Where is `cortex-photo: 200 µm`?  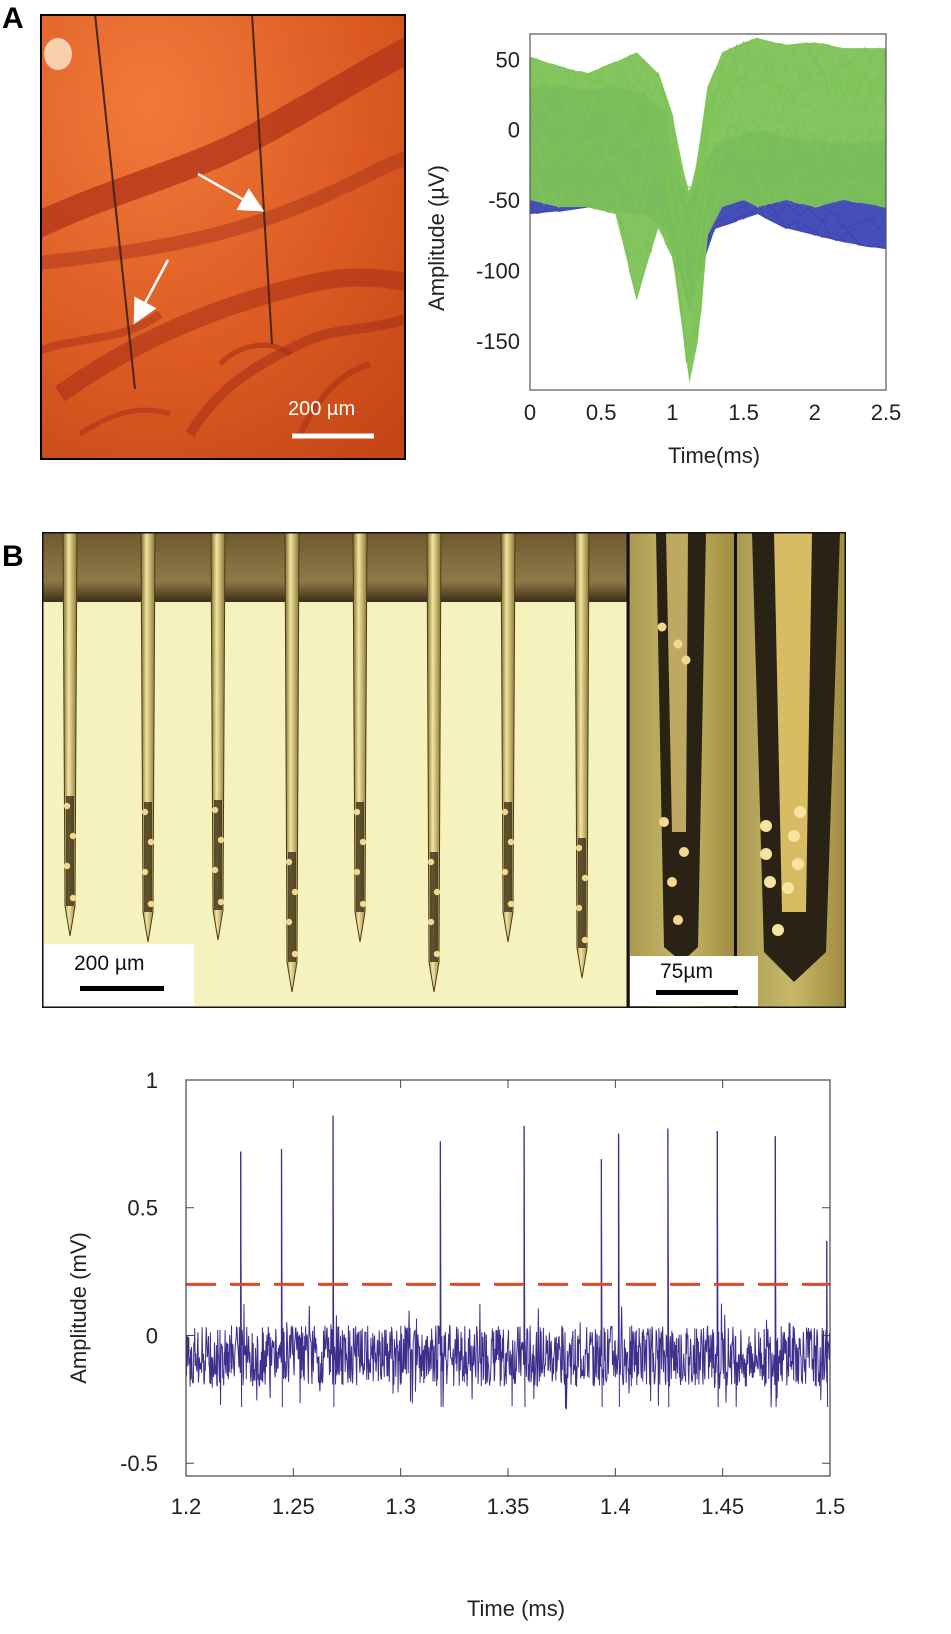 cortex-photo: 200 µm is located at coordinates (225, 237).